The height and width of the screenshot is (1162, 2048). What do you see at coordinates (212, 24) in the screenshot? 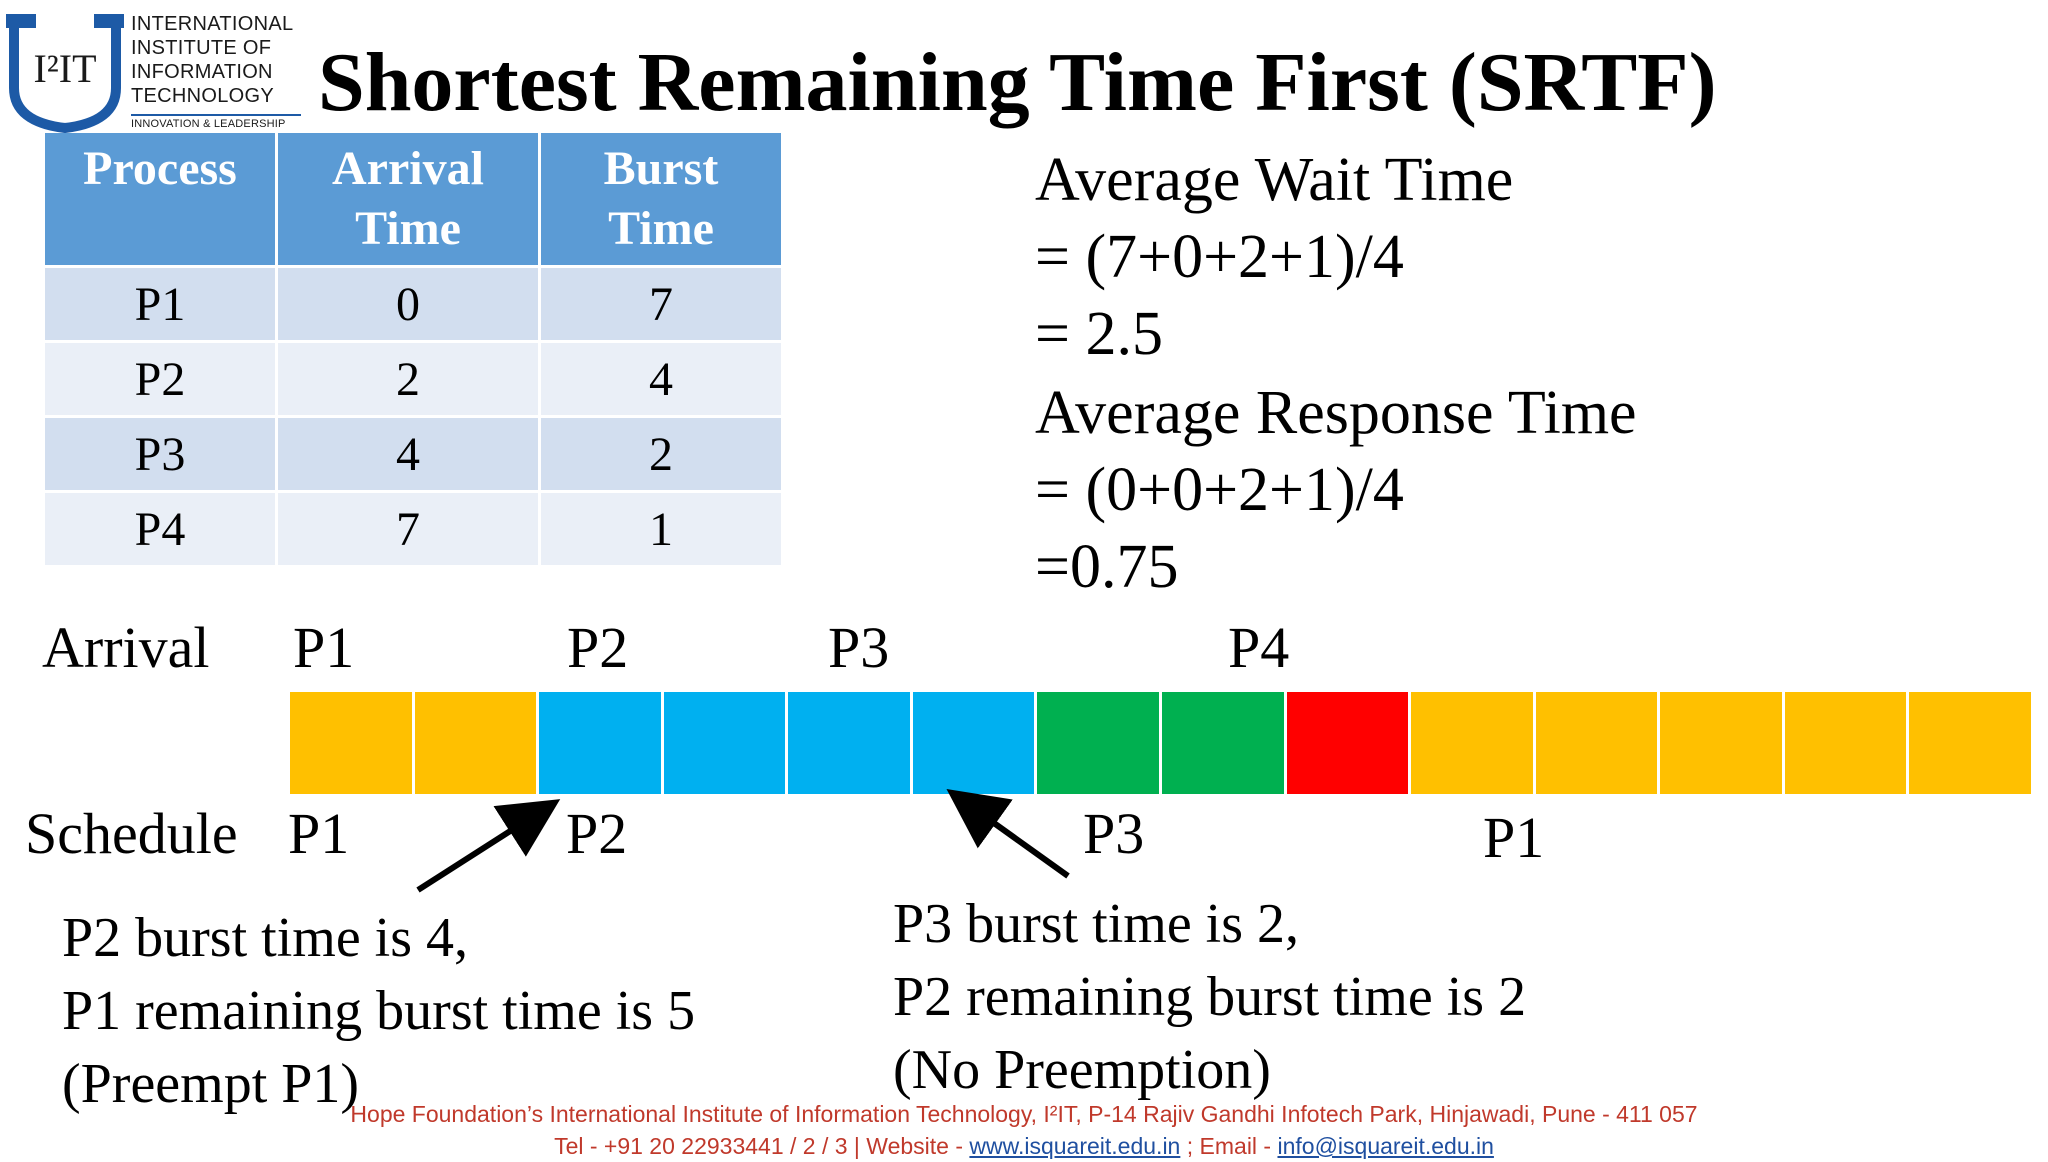
I see `logo-line-1: INTERNATIONAL` at bounding box center [212, 24].